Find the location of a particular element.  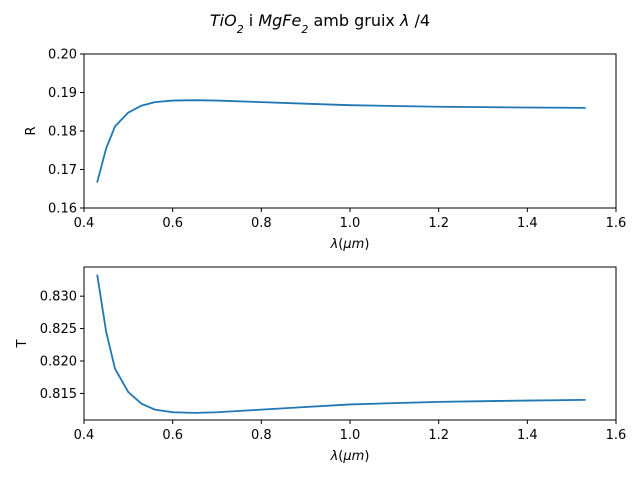

text-run: TiO is located at coordinates (223, 20).